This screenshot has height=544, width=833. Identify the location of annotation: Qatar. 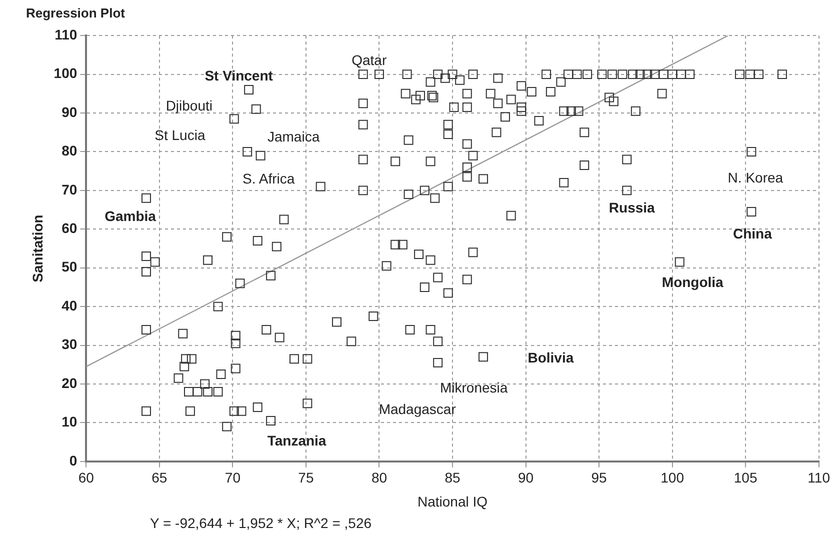
(369, 60).